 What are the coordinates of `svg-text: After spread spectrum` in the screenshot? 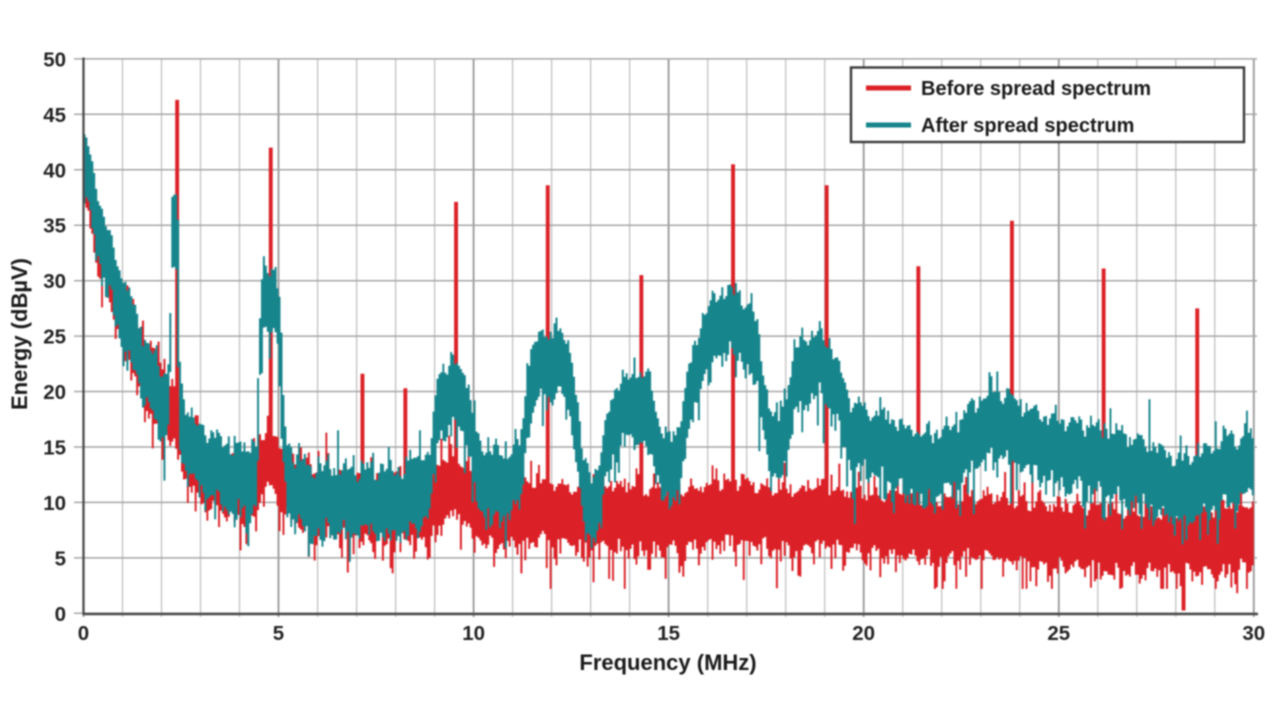 It's located at (1027, 126).